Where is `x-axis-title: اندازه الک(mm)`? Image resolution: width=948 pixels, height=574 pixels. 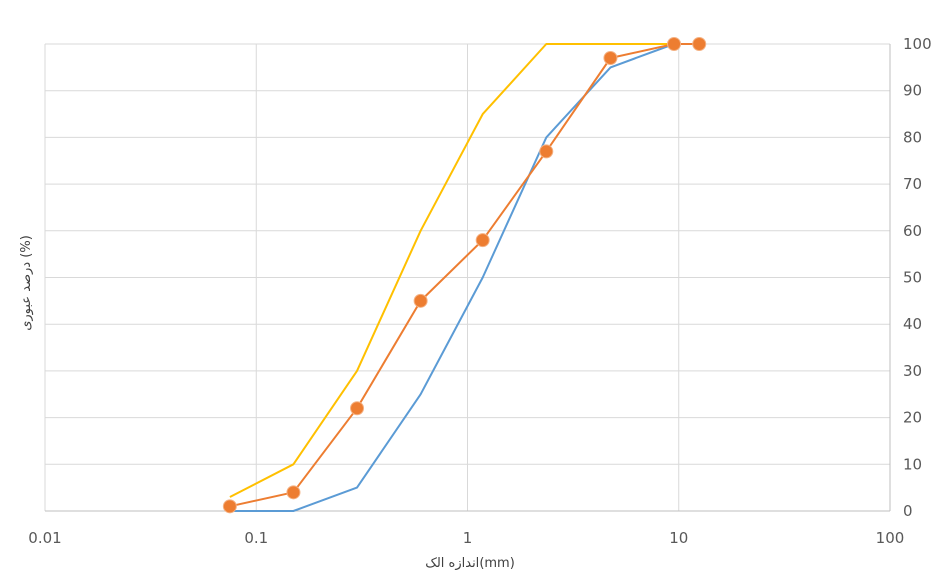 x-axis-title: اندازه الک(mm) is located at coordinates (470, 563).